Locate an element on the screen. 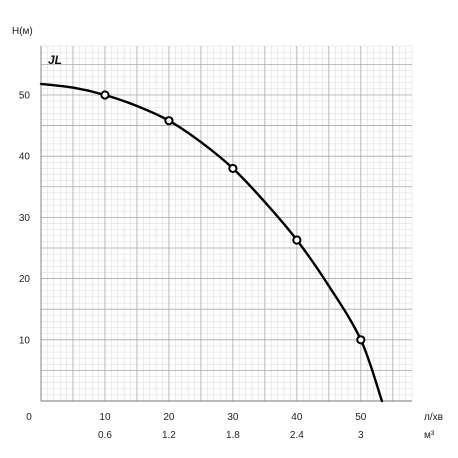  y-axis-title: H(м) is located at coordinates (22, 31).